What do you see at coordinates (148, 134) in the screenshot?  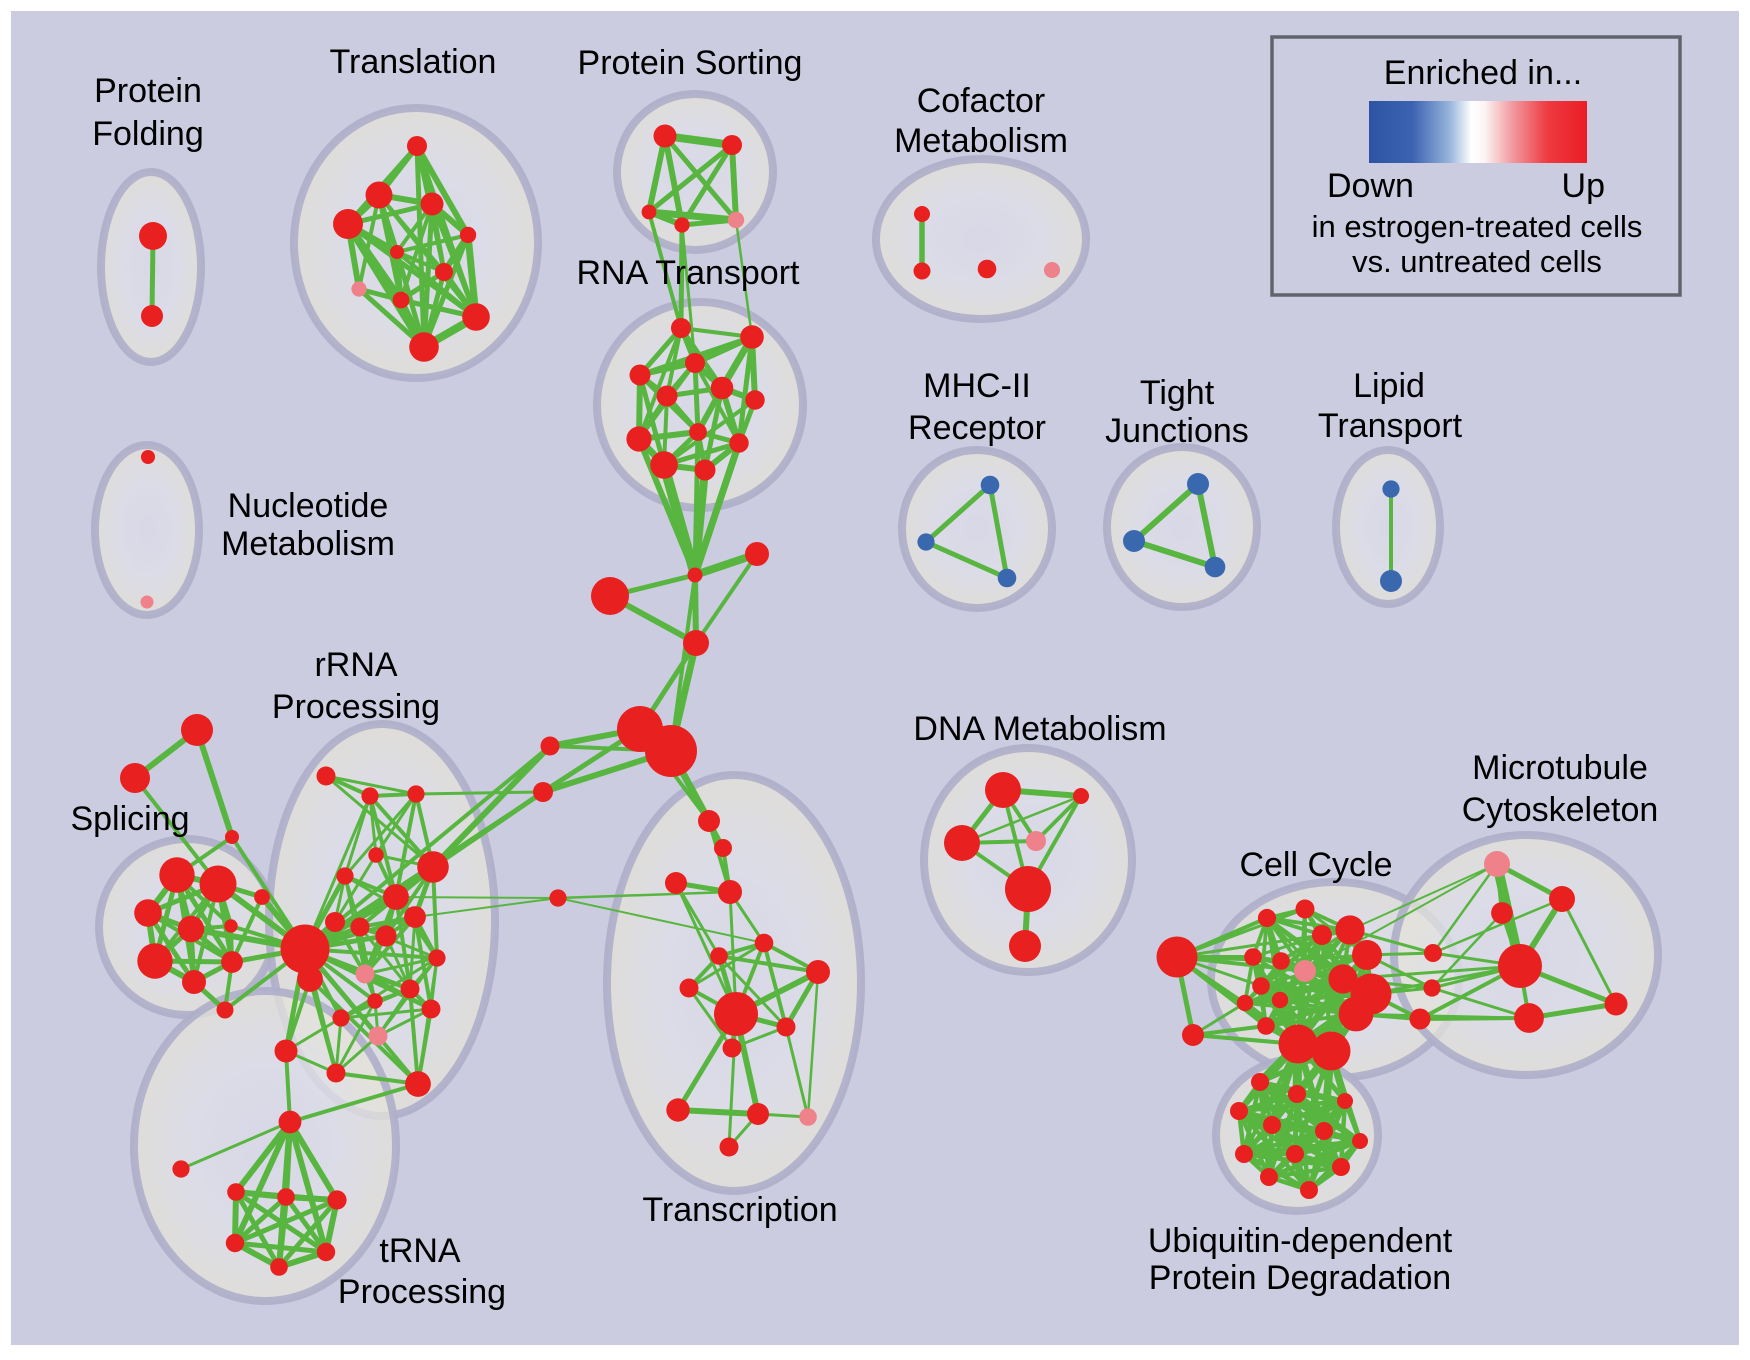 I see `svg-text: Folding` at bounding box center [148, 134].